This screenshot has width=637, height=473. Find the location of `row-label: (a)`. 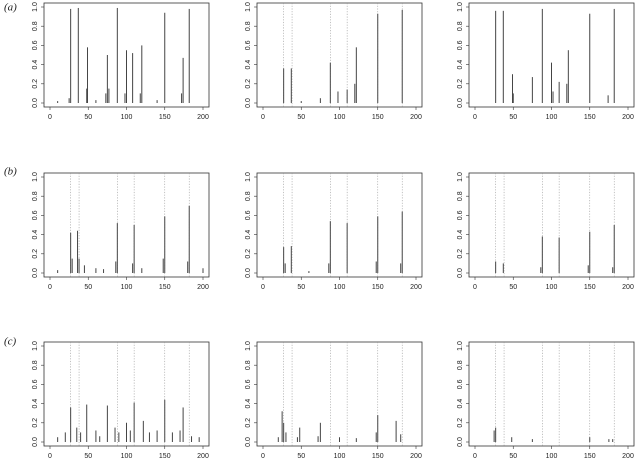

row-label: (a) is located at coordinates (10, 8).